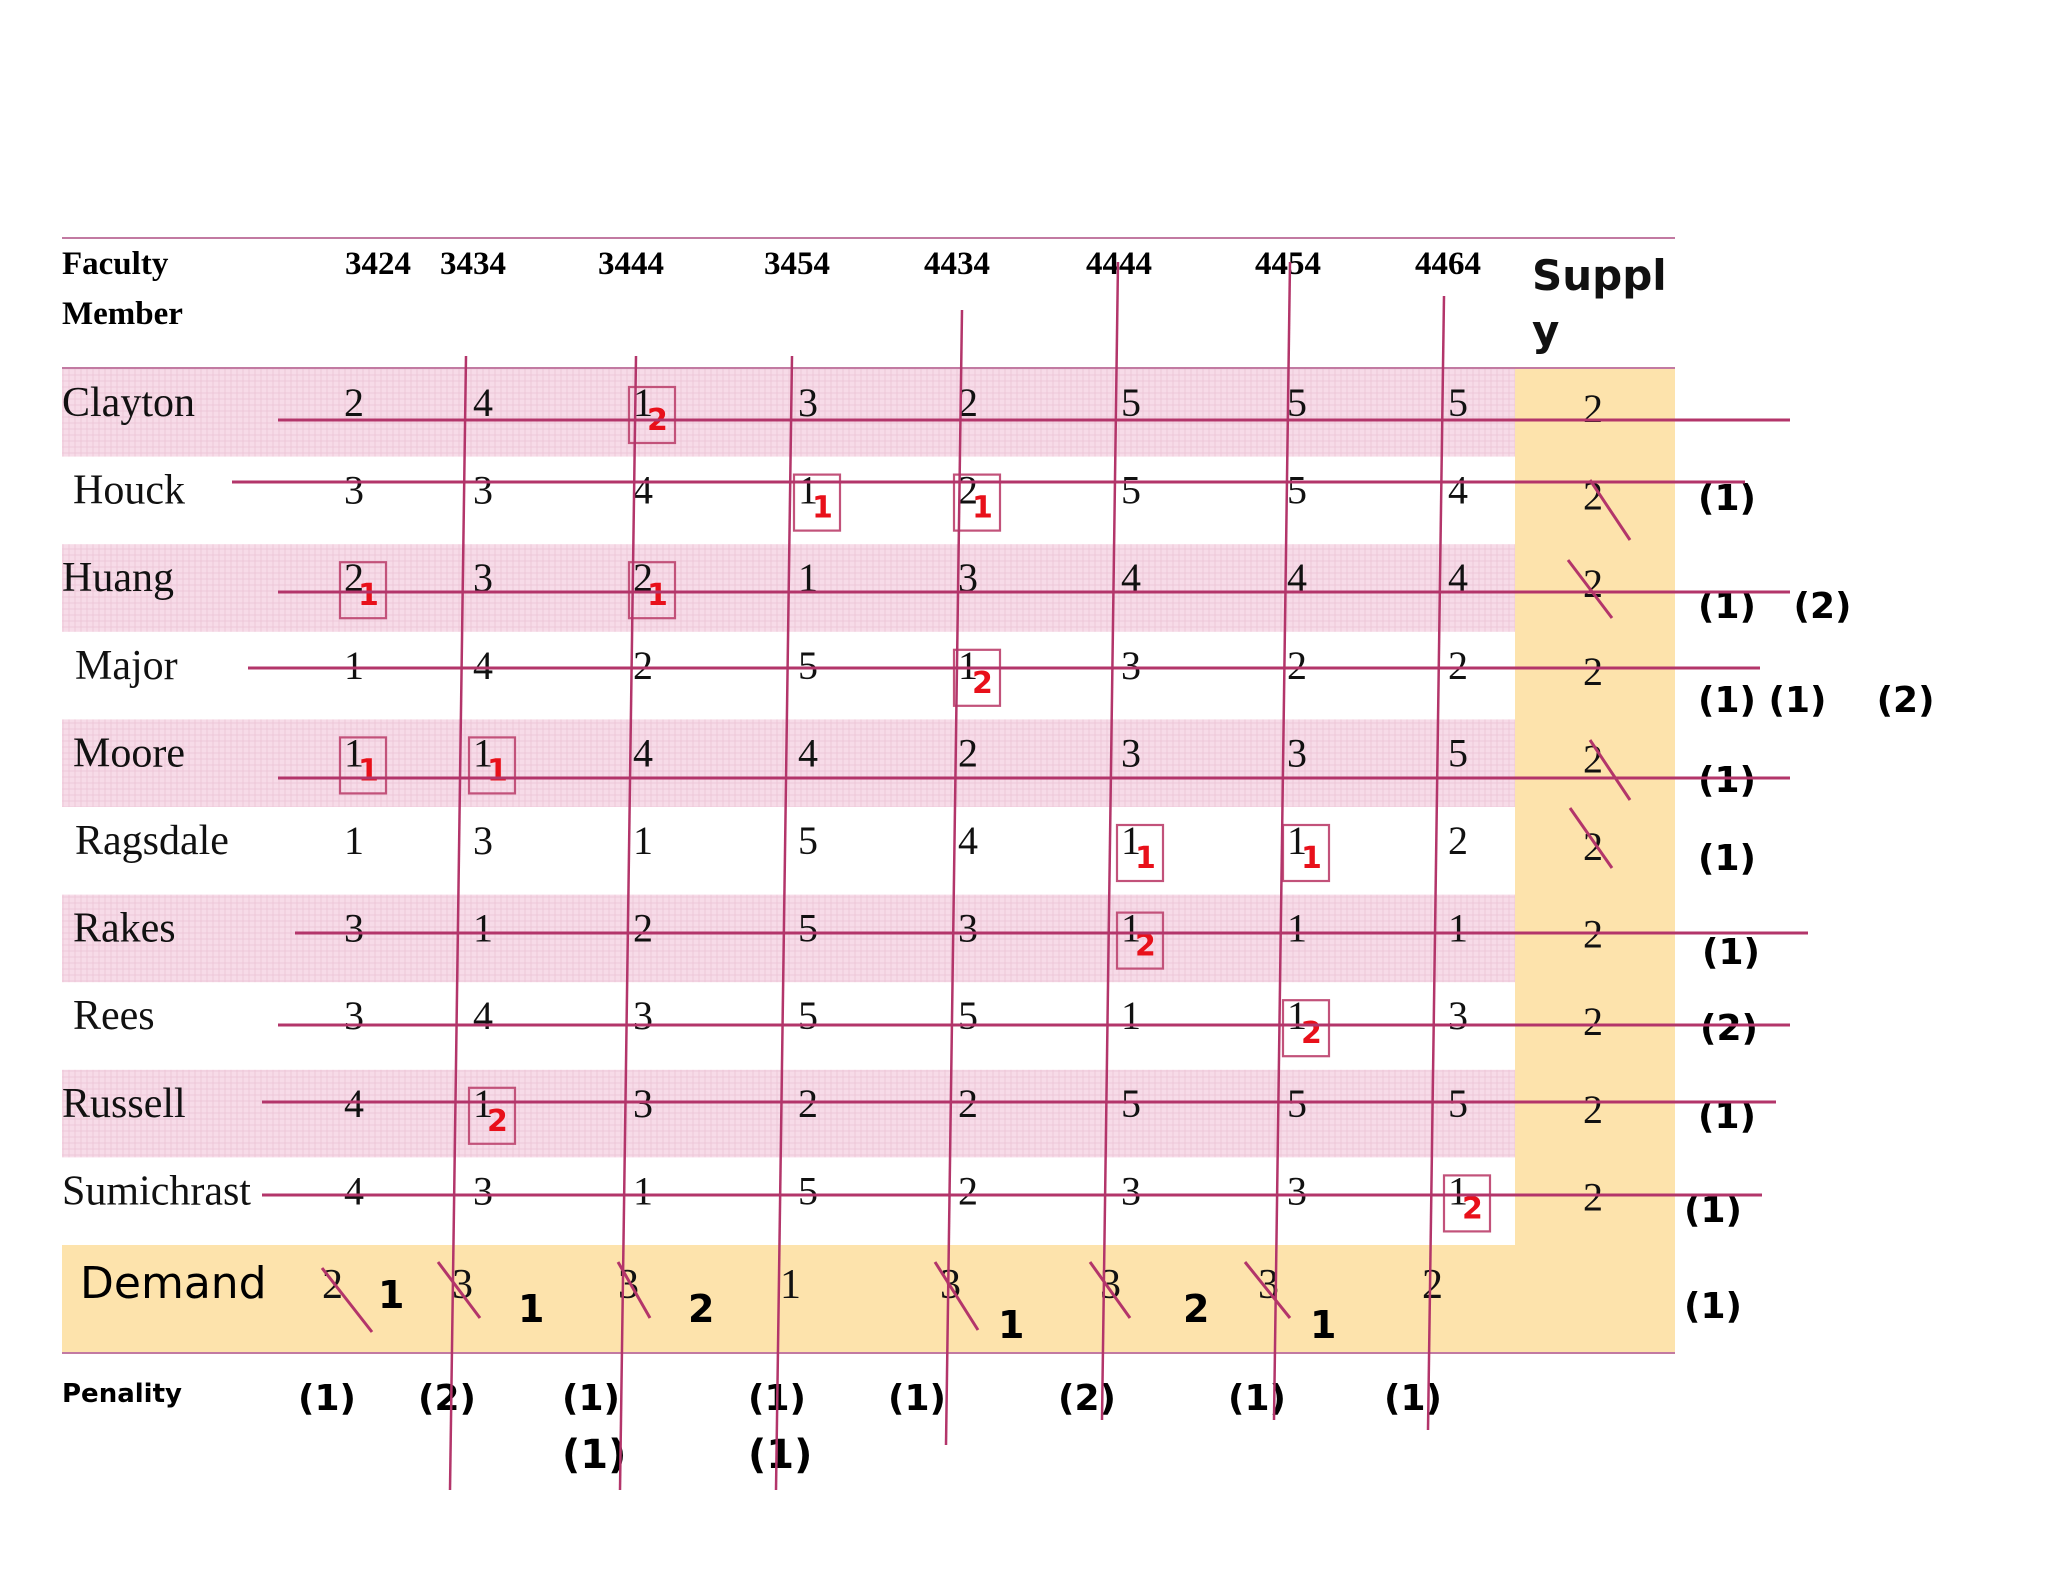 This screenshot has width=2048, height=1582. Describe the element at coordinates (780, 1455) in the screenshot. I see `column-penalty-second: (1)` at that location.